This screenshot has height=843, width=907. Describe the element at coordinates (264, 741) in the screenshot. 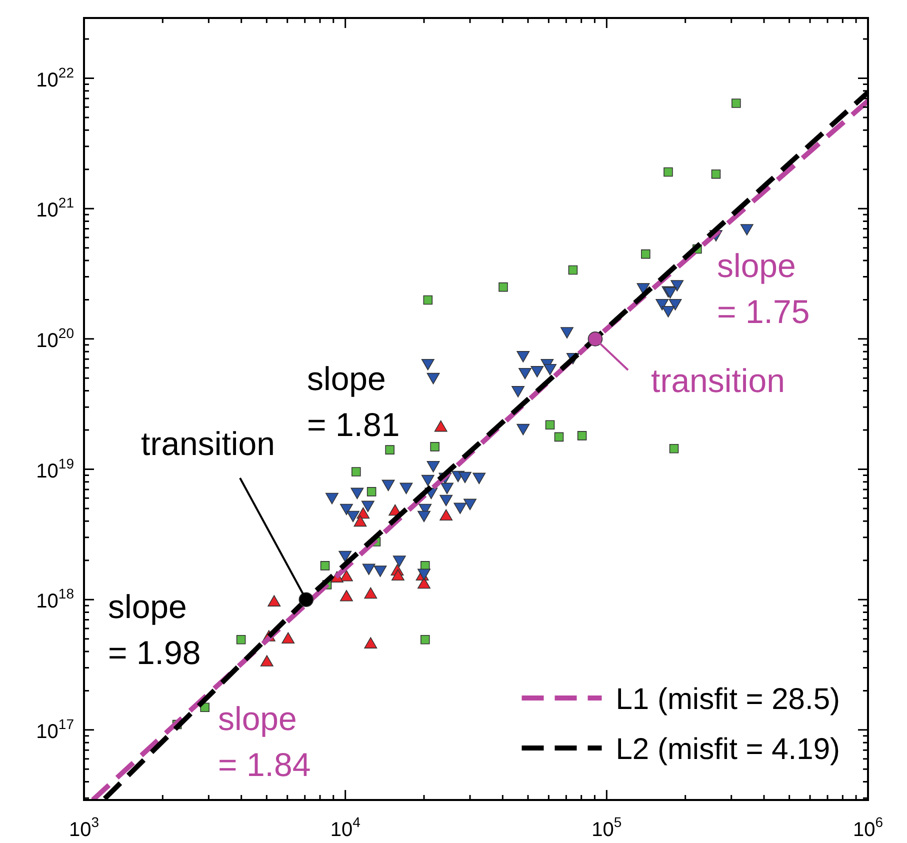

I see `annotation: slope = 1.84` at that location.